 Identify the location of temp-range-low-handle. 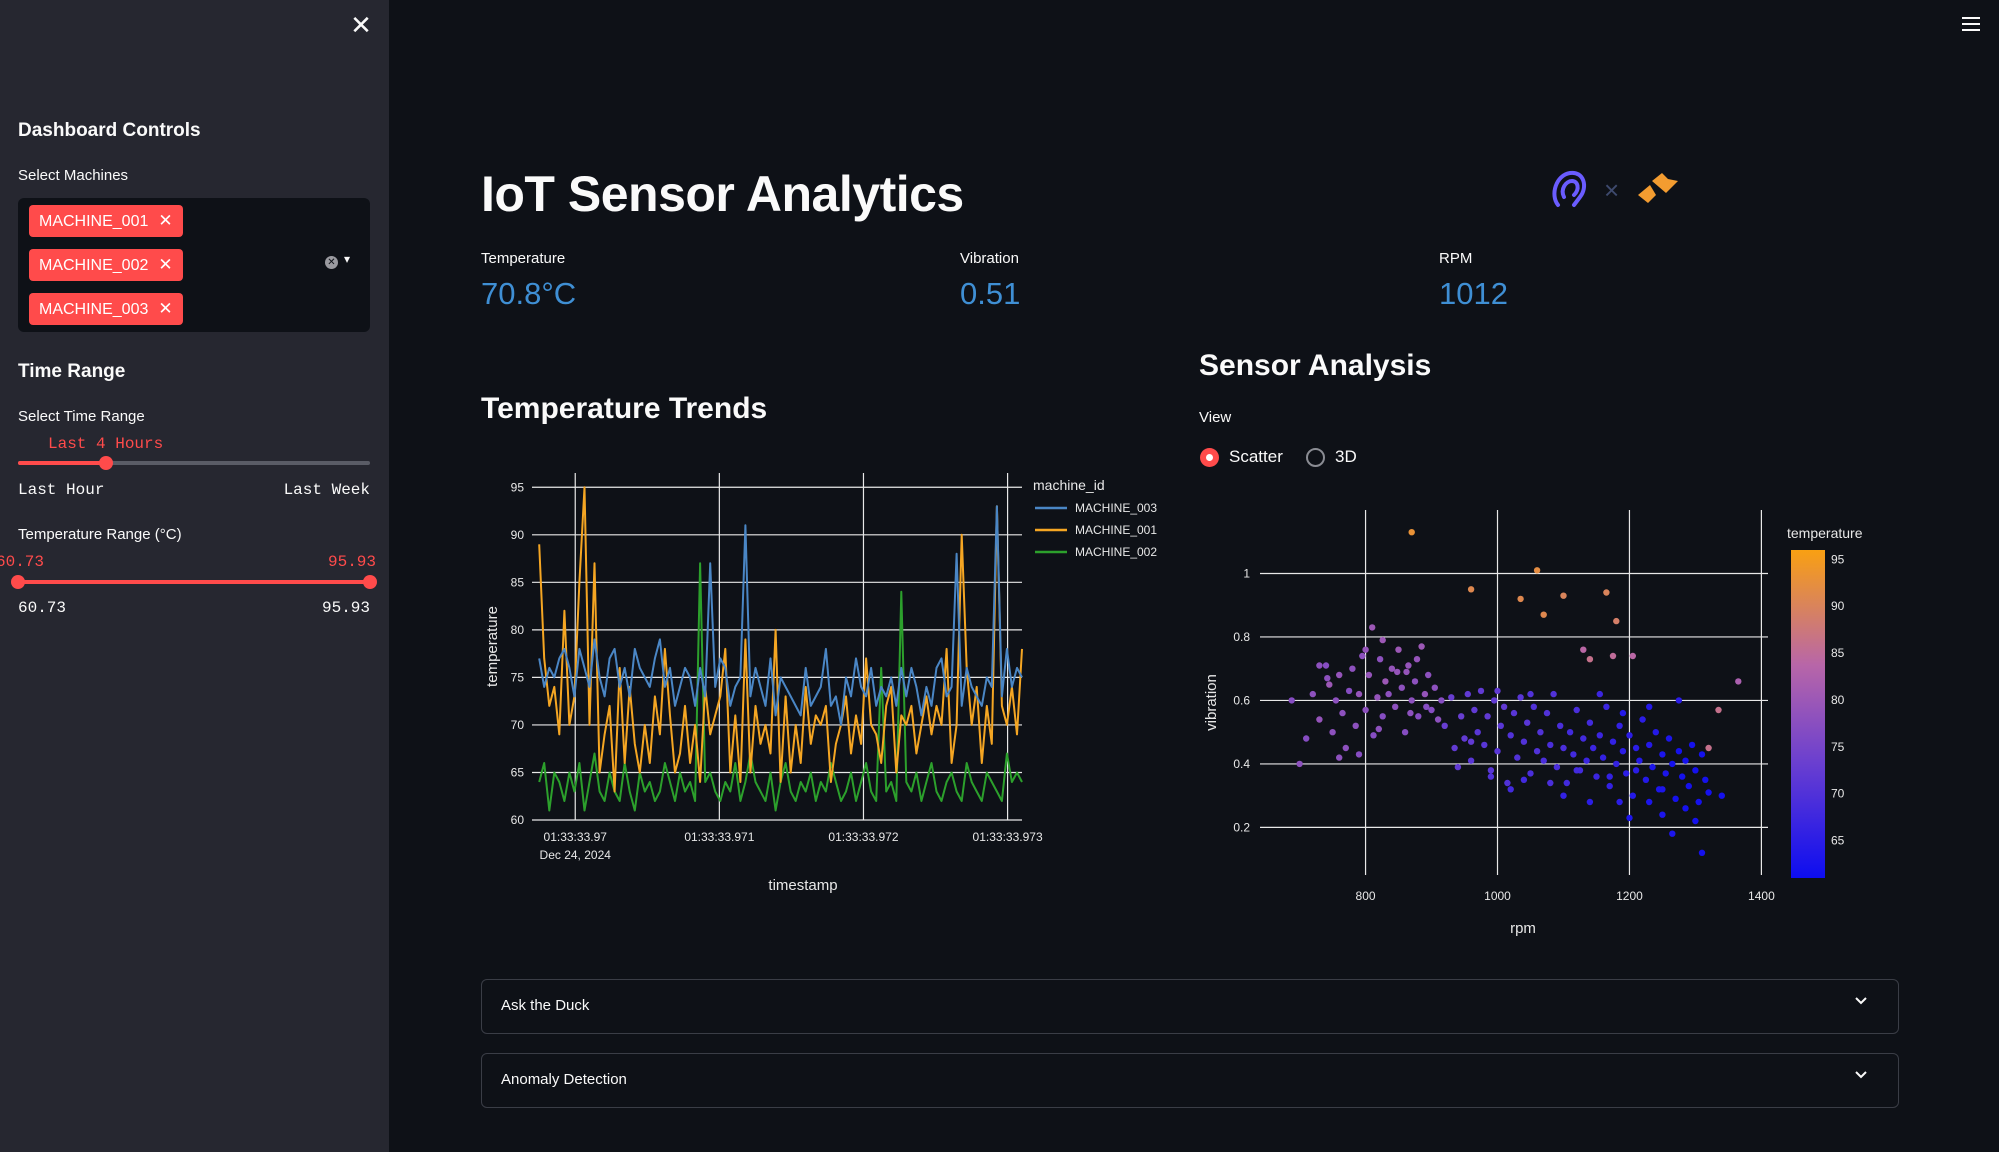
(18, 582).